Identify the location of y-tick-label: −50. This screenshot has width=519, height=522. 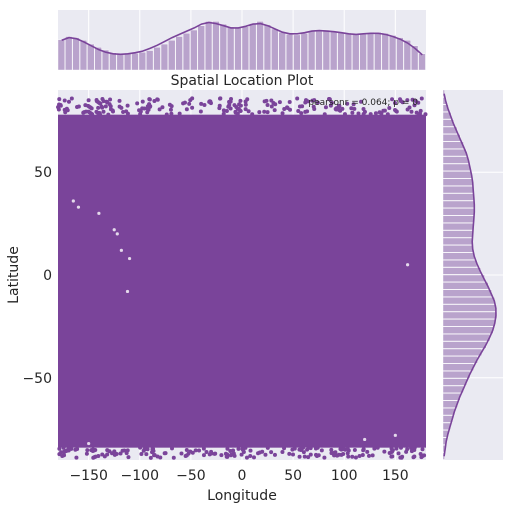
(37, 379).